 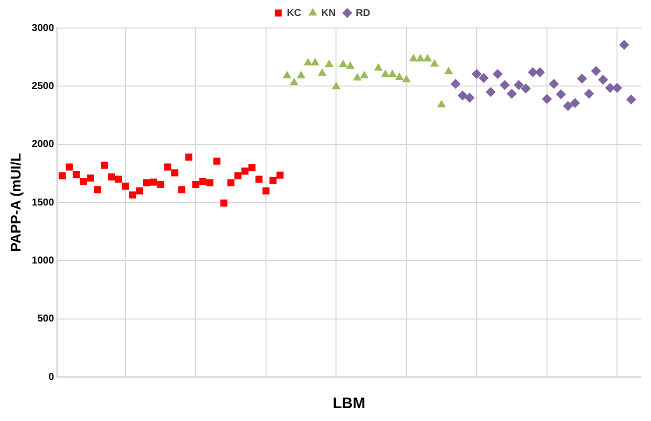 I want to click on y-tick-label: 0, so click(x=51, y=377).